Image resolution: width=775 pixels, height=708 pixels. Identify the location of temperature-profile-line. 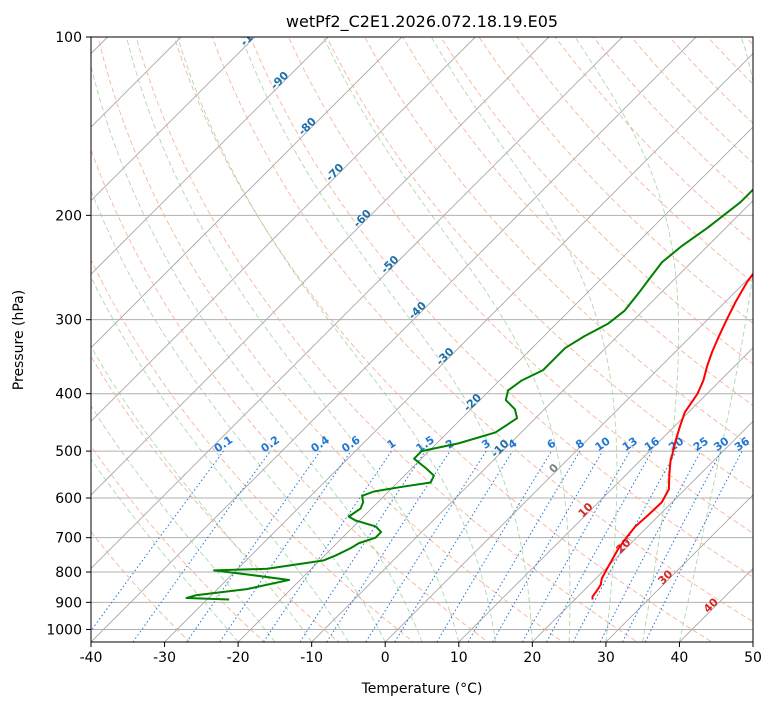
(672, 436).